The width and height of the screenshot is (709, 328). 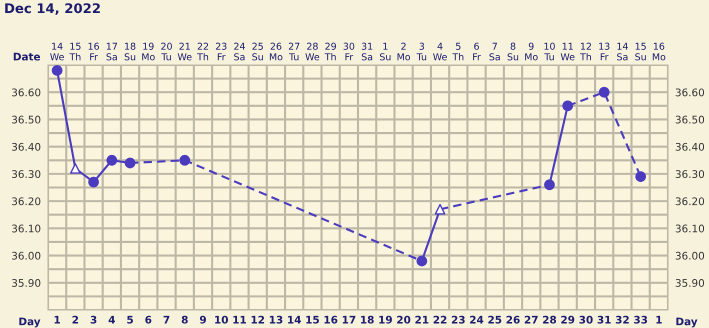 I want to click on y-tick-label: 36.60, so click(x=26, y=92).